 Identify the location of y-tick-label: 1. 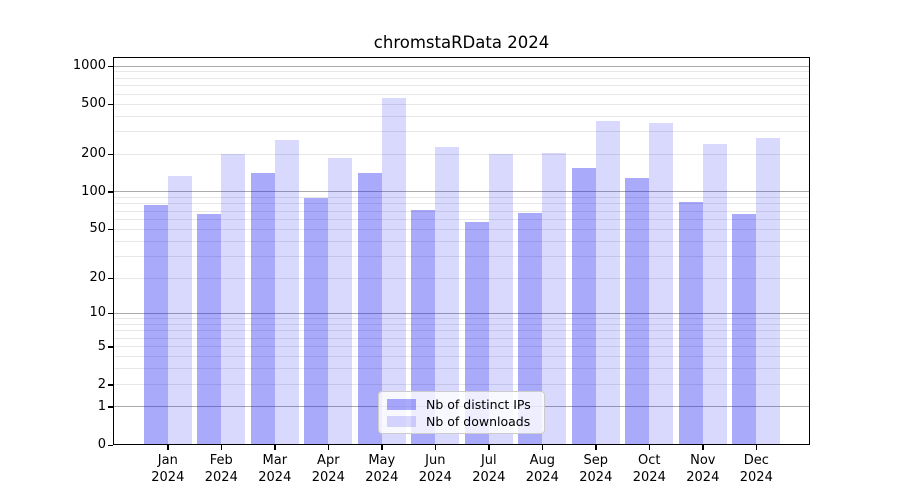
(101, 406).